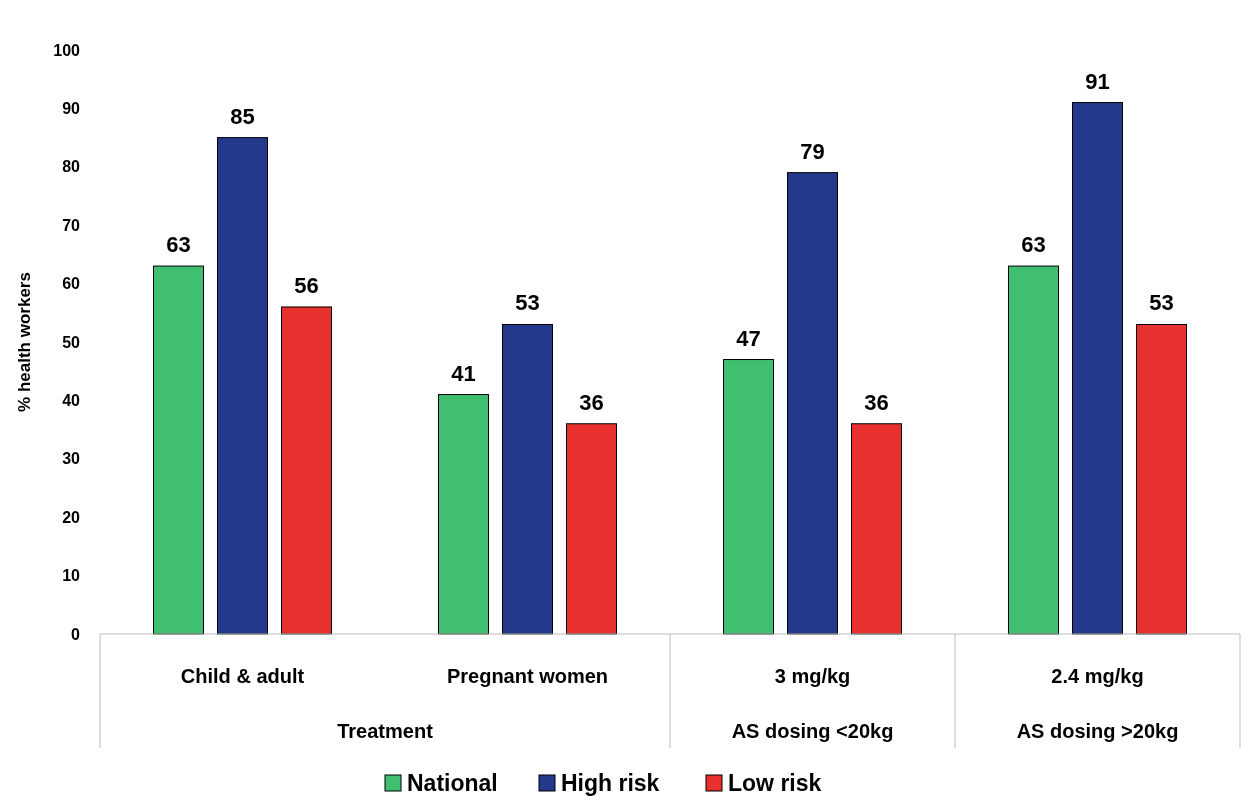 This screenshot has width=1245, height=801. I want to click on y-tick-label: 90, so click(71, 108).